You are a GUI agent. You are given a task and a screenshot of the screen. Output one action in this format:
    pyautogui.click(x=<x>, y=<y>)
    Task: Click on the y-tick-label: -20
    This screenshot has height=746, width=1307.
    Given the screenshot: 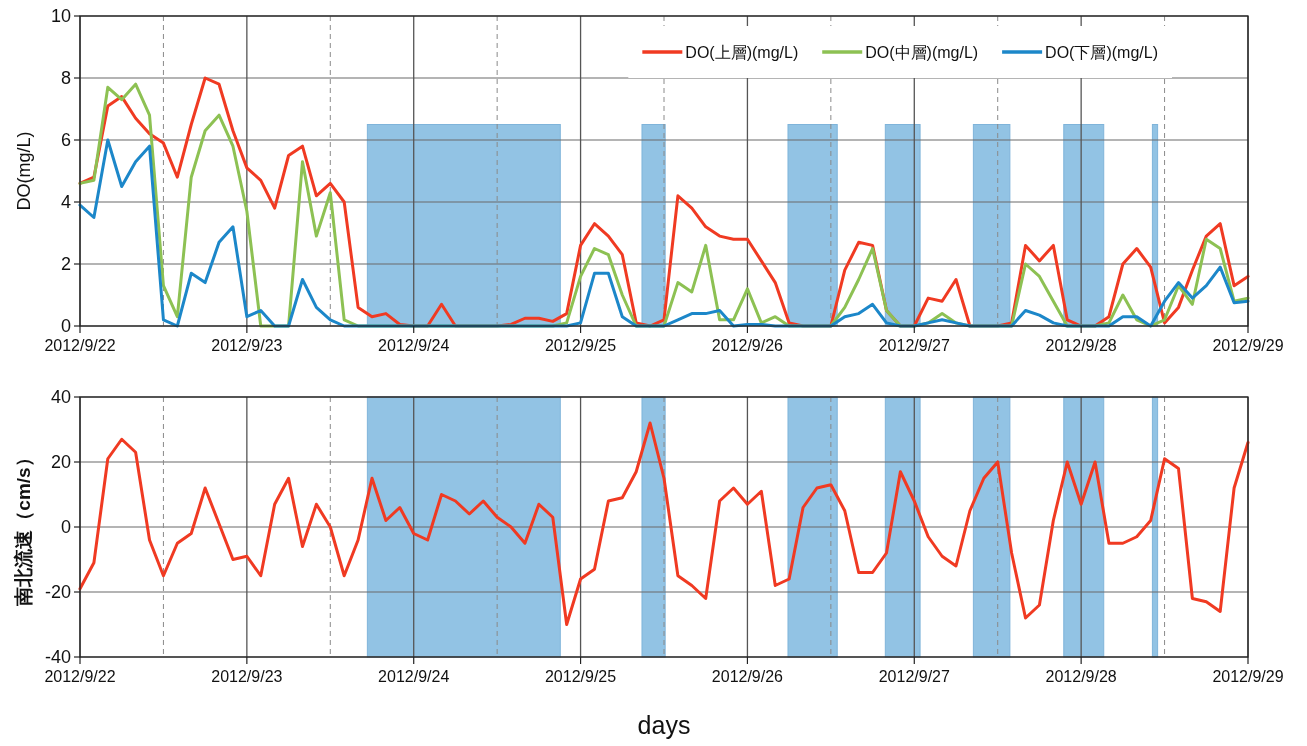 What is the action you would take?
    pyautogui.click(x=57, y=592)
    